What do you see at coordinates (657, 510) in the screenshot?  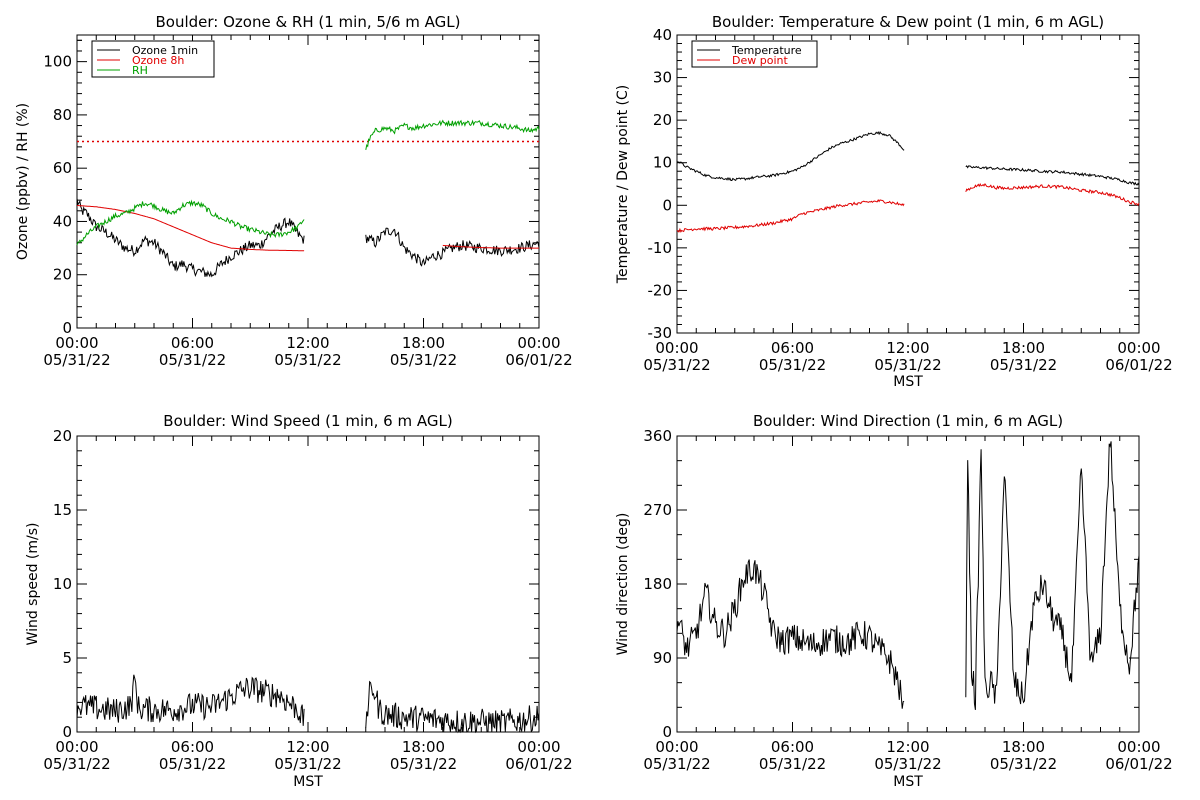 I see `y-tick-label: 270` at bounding box center [657, 510].